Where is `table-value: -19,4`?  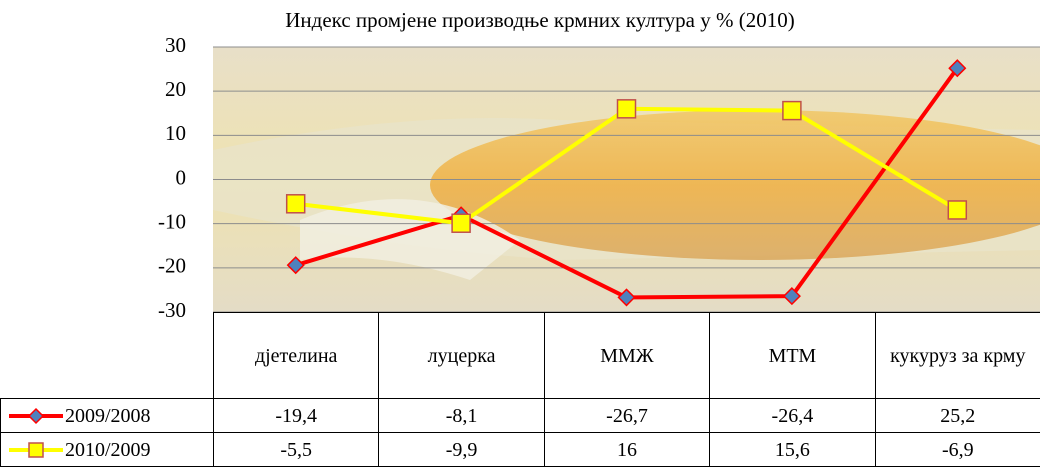
table-value: -19,4 is located at coordinates (296, 415).